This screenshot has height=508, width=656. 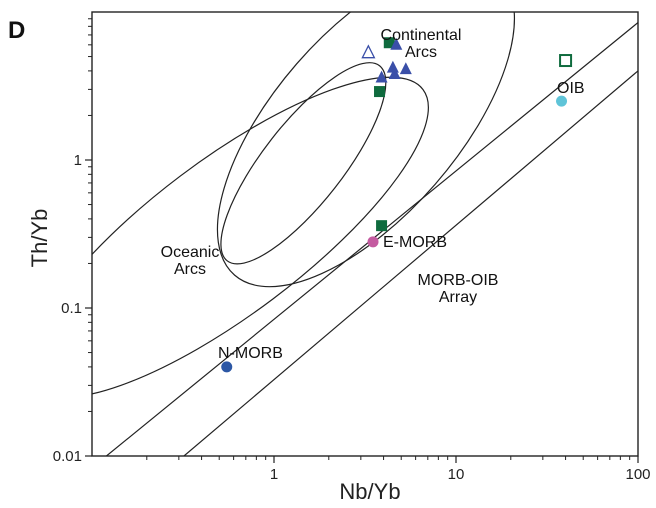 I want to click on sample-triangle-open, so click(x=368, y=51).